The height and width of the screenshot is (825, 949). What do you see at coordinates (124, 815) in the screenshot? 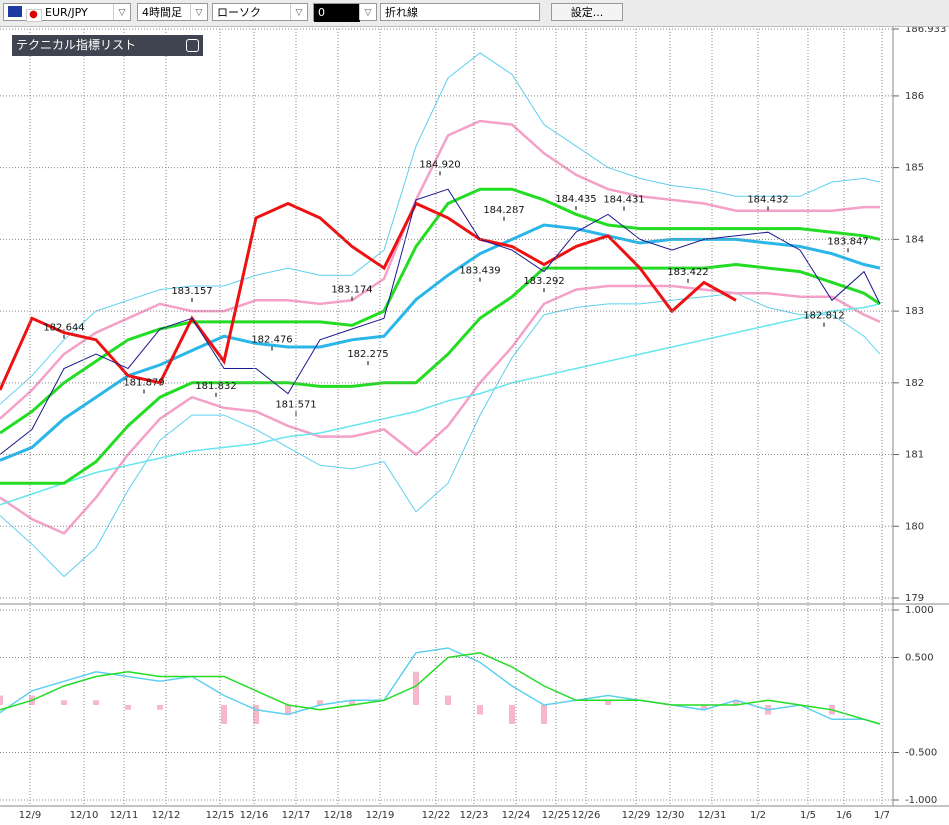
I see `x-tick-label: 12/11` at bounding box center [124, 815].